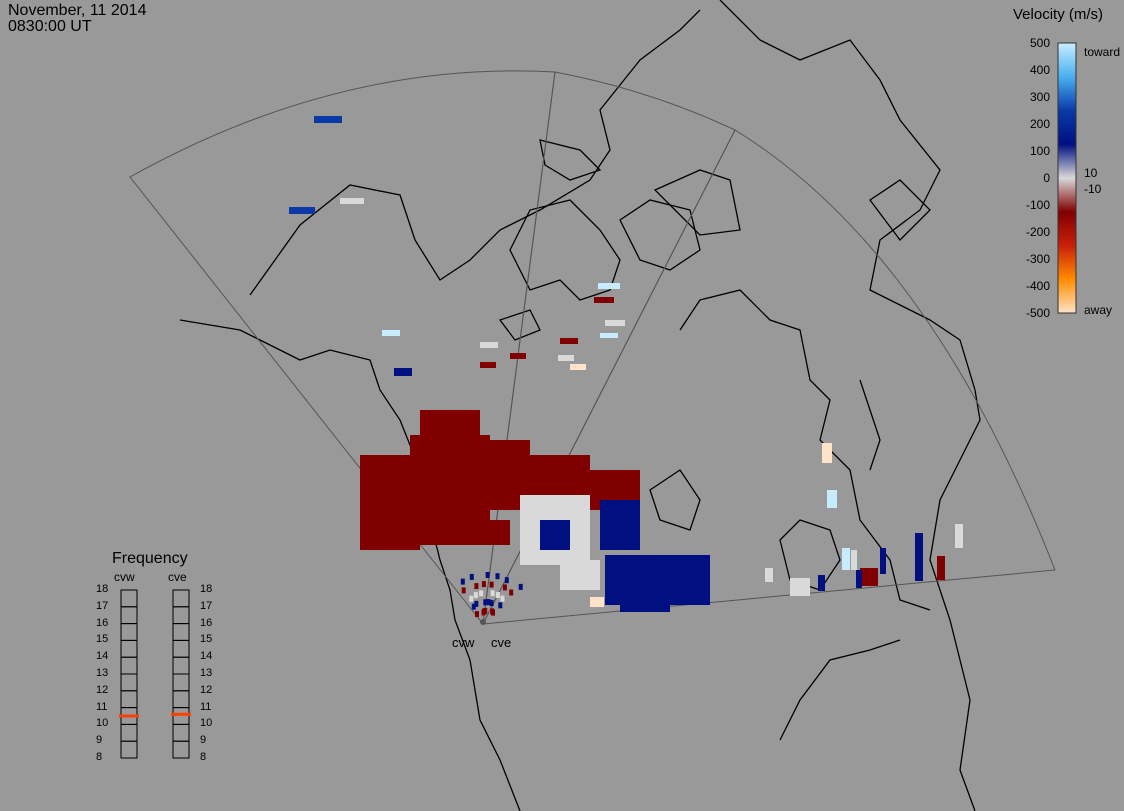 Image resolution: width=1124 pixels, height=811 pixels. I want to click on velocity-tick-label: -500, so click(1037, 313).